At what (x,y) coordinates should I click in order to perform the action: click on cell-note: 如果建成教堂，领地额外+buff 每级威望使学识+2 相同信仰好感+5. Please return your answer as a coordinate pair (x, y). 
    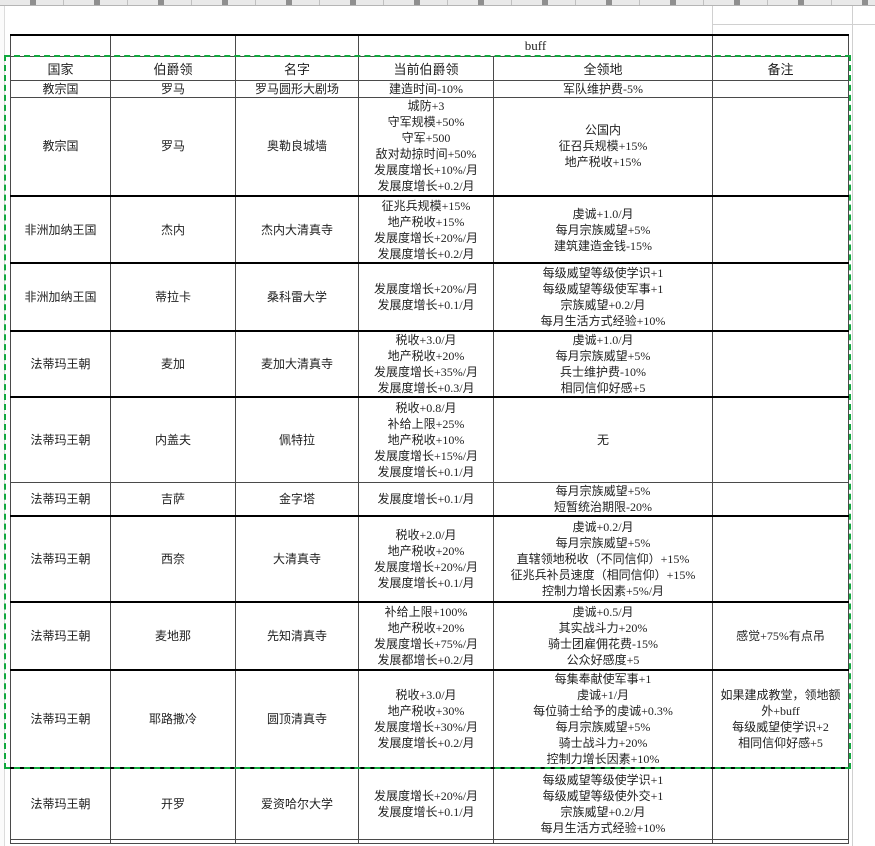
    Looking at the image, I should click on (780, 718).